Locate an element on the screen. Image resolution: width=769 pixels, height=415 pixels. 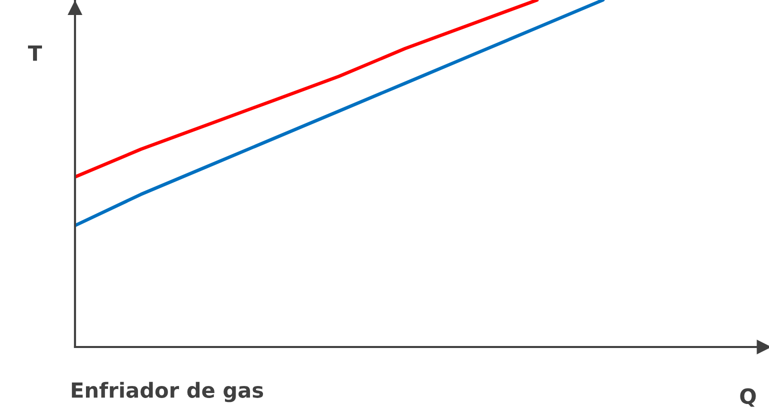
x-axis-title: Q is located at coordinates (748, 397).